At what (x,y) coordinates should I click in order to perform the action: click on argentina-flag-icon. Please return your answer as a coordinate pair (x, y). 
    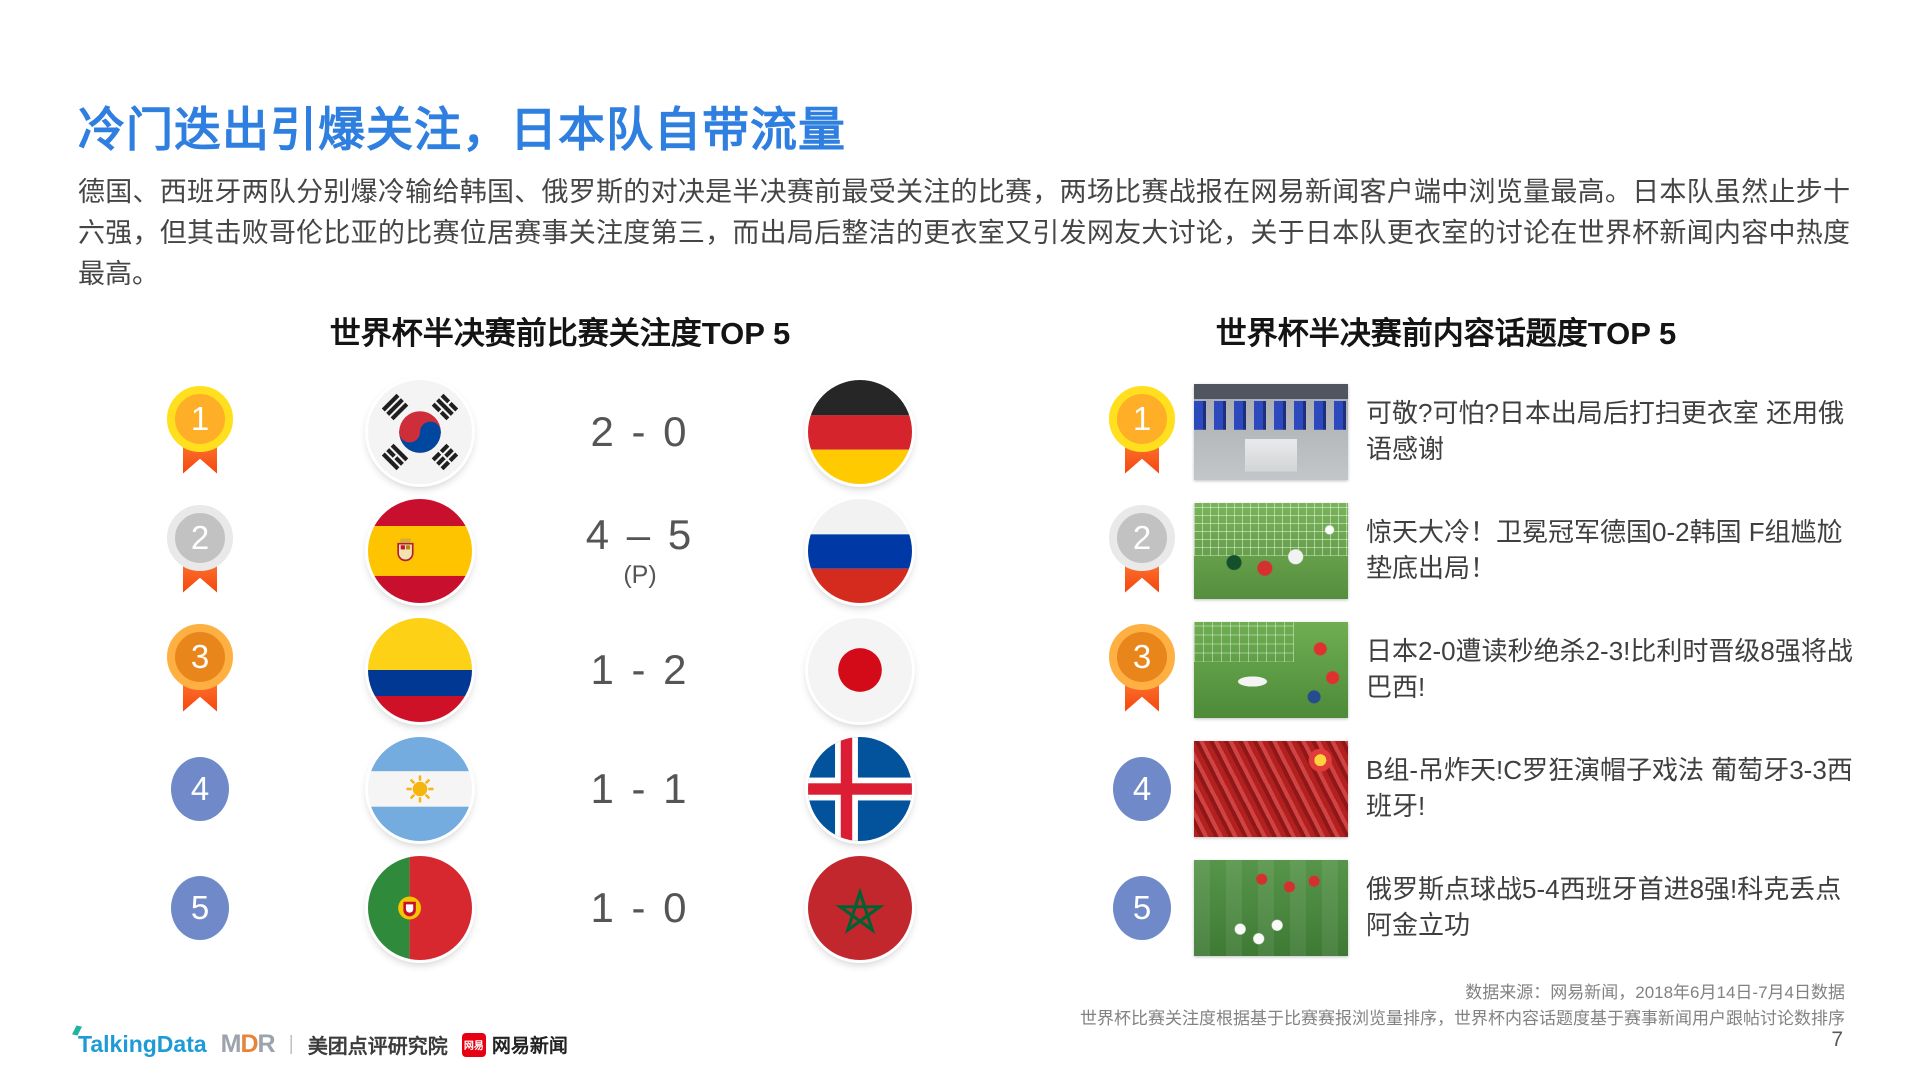
    Looking at the image, I should click on (420, 788).